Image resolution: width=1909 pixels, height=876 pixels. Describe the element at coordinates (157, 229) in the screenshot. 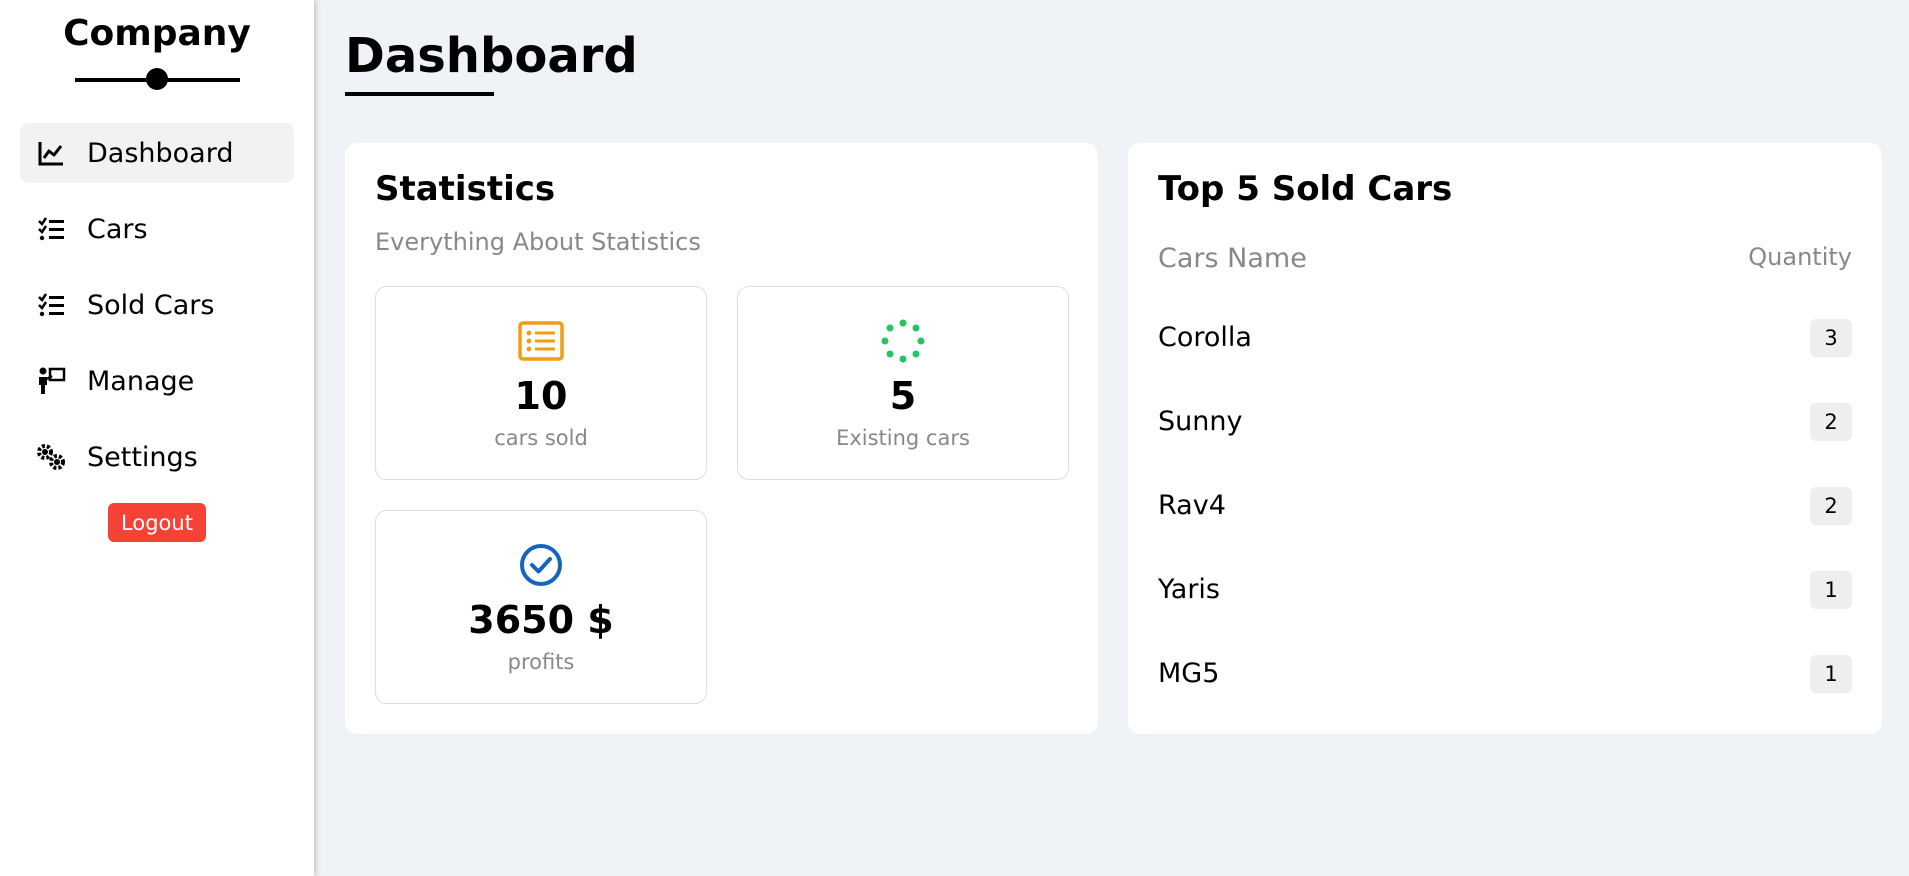

I see `sidebar-item-cars: Cars` at that location.